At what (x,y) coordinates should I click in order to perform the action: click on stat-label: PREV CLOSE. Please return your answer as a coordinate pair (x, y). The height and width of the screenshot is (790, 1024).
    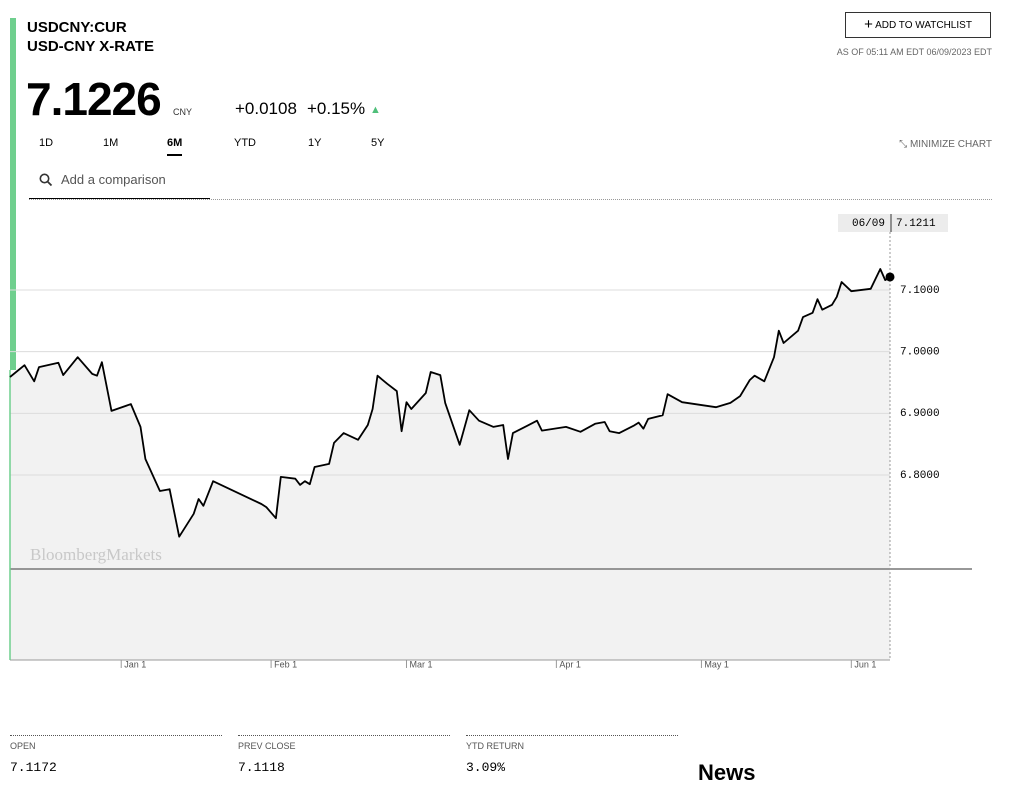
    Looking at the image, I should click on (267, 746).